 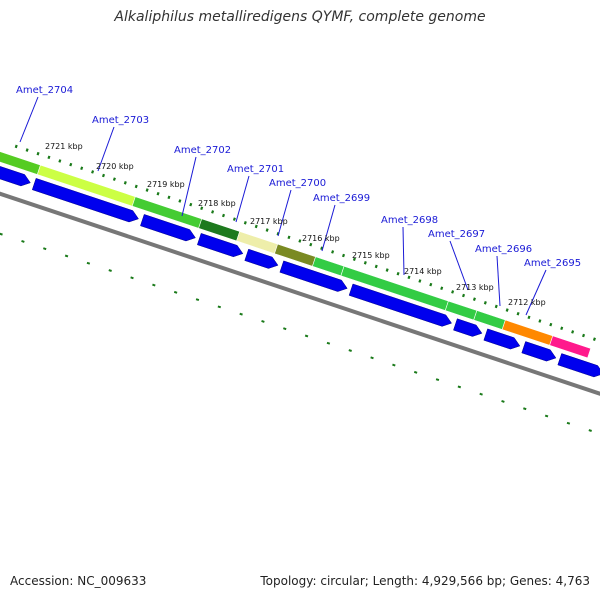 What do you see at coordinates (202, 150) in the screenshot?
I see `gene-label: Amet_2702` at bounding box center [202, 150].